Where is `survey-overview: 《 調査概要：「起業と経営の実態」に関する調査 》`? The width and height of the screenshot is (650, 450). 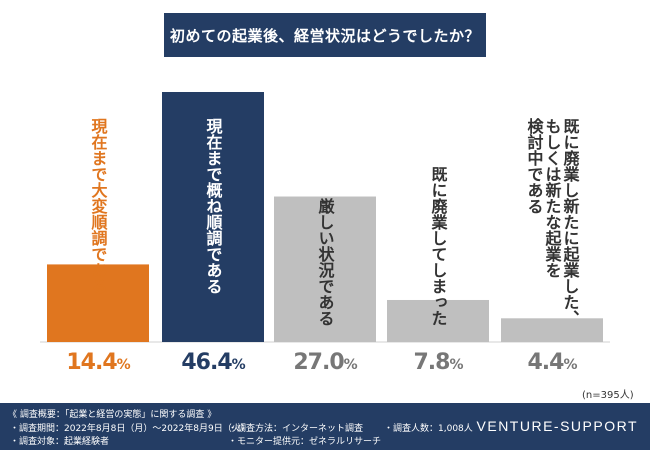 survey-overview: 《 調査概要：「起業と経営の実態」に関する調査 》 is located at coordinates (112, 415).